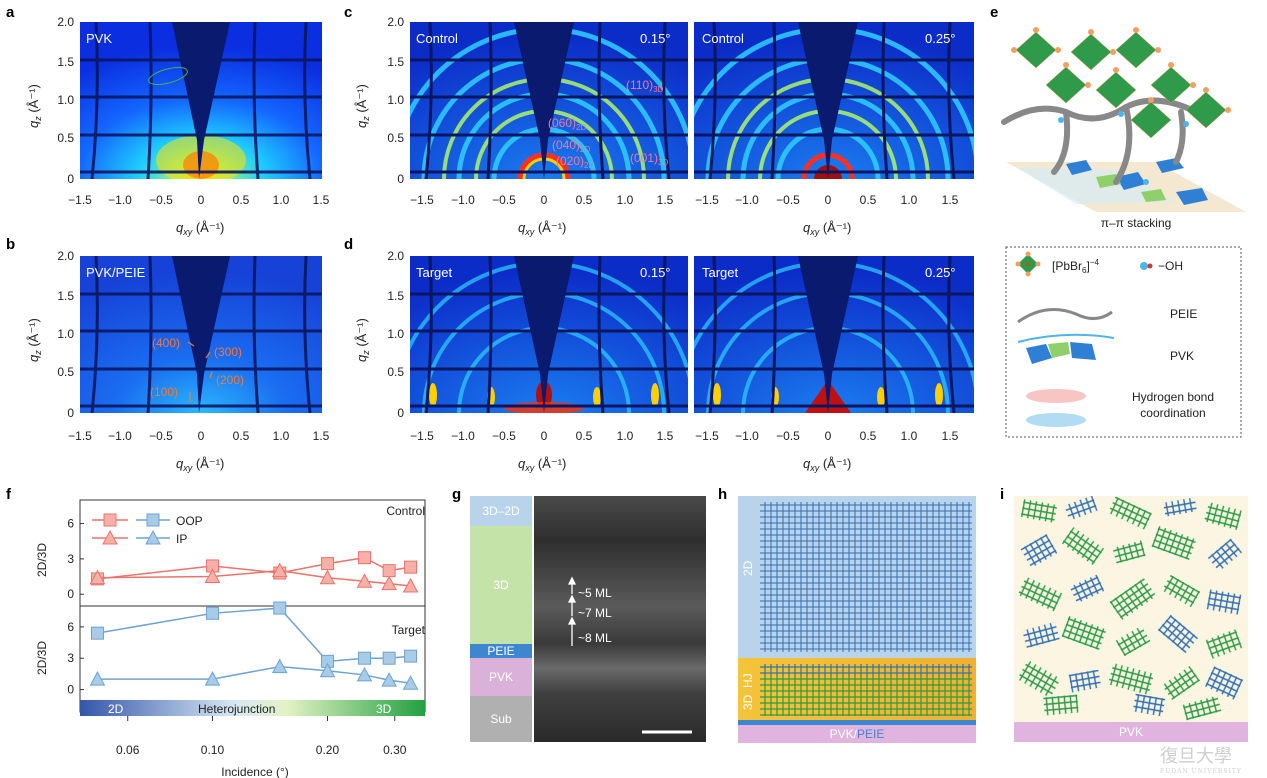 This screenshot has height=778, width=1267. I want to click on legend-ip: IP, so click(181, 539).